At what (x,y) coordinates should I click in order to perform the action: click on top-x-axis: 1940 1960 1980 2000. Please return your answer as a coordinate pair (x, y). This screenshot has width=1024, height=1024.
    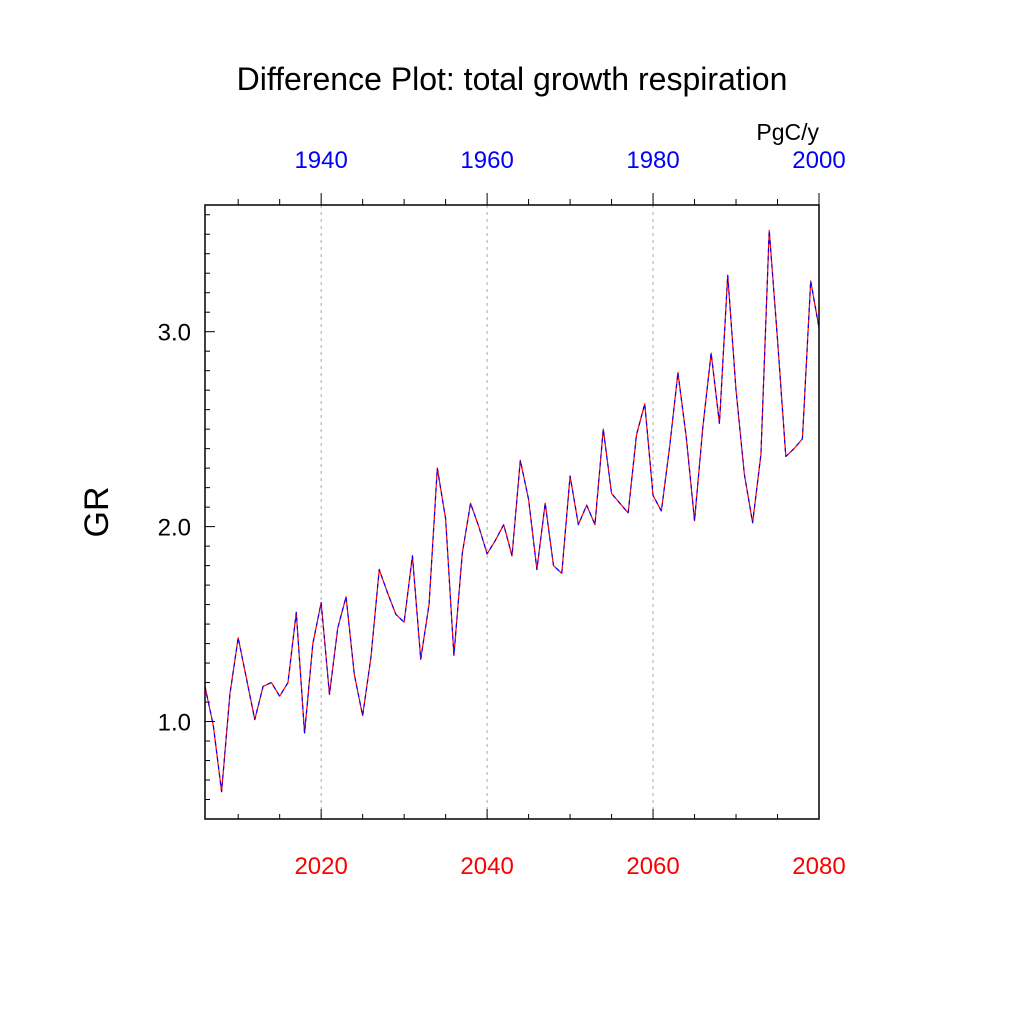
    Looking at the image, I should click on (570, 176).